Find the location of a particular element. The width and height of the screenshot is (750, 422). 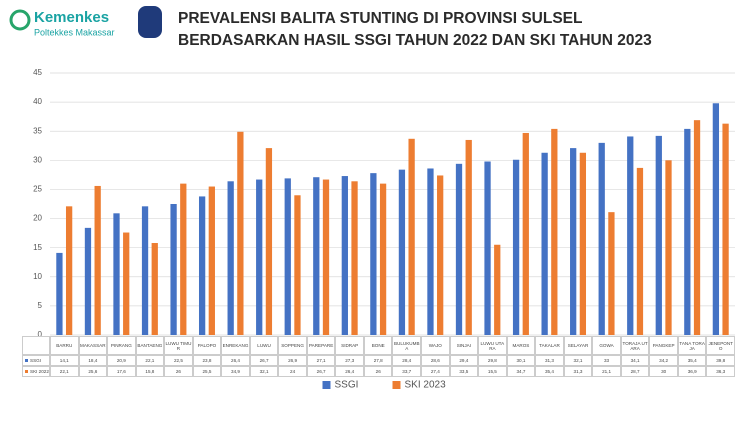

data-label: 28,6 is located at coordinates (435, 360).